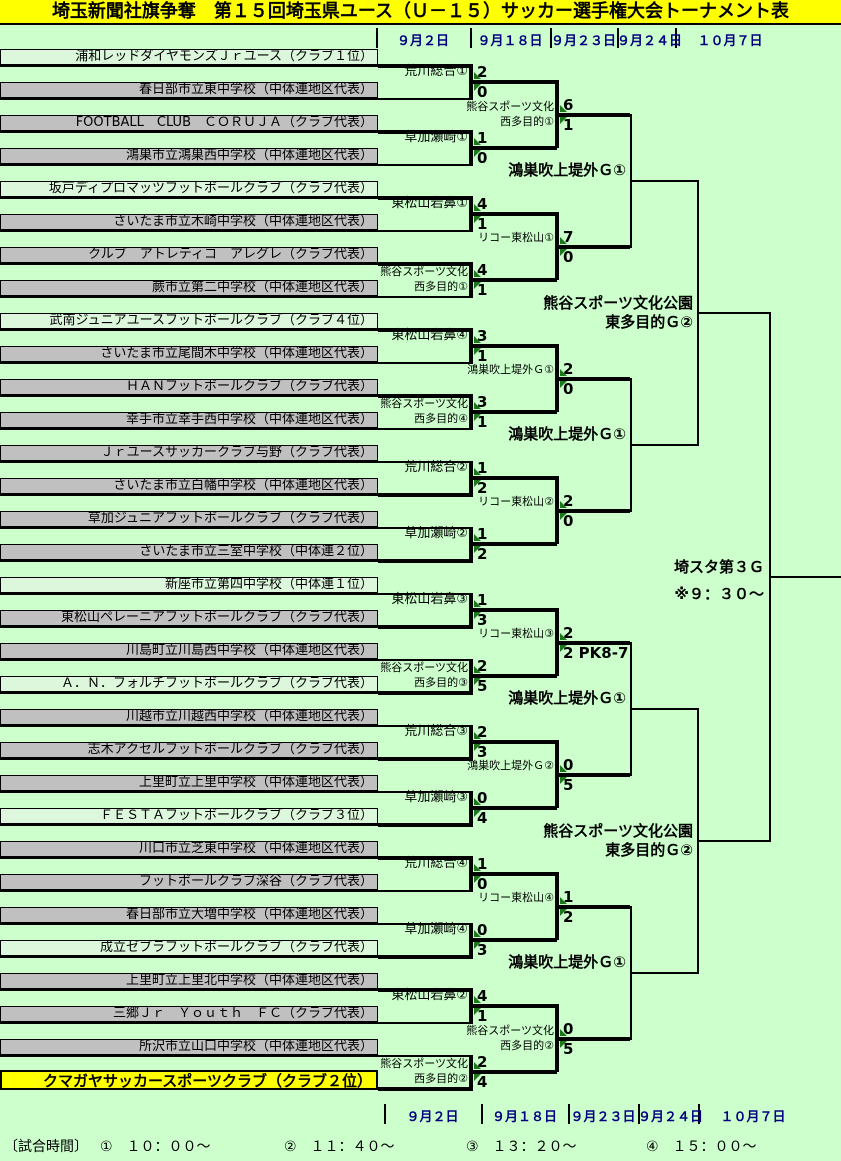 The image size is (841, 1161). I want to click on match-score-bottom: 2, so click(482, 554).